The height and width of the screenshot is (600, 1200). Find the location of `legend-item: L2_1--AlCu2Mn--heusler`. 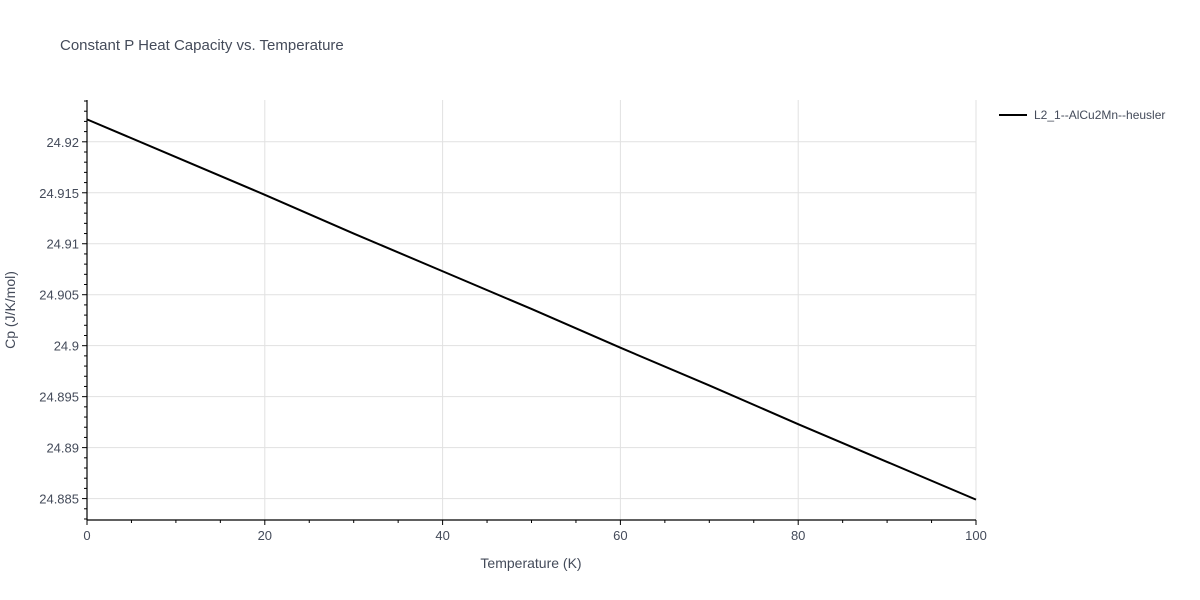

legend-item: L2_1--AlCu2Mn--heusler is located at coordinates (1082, 115).